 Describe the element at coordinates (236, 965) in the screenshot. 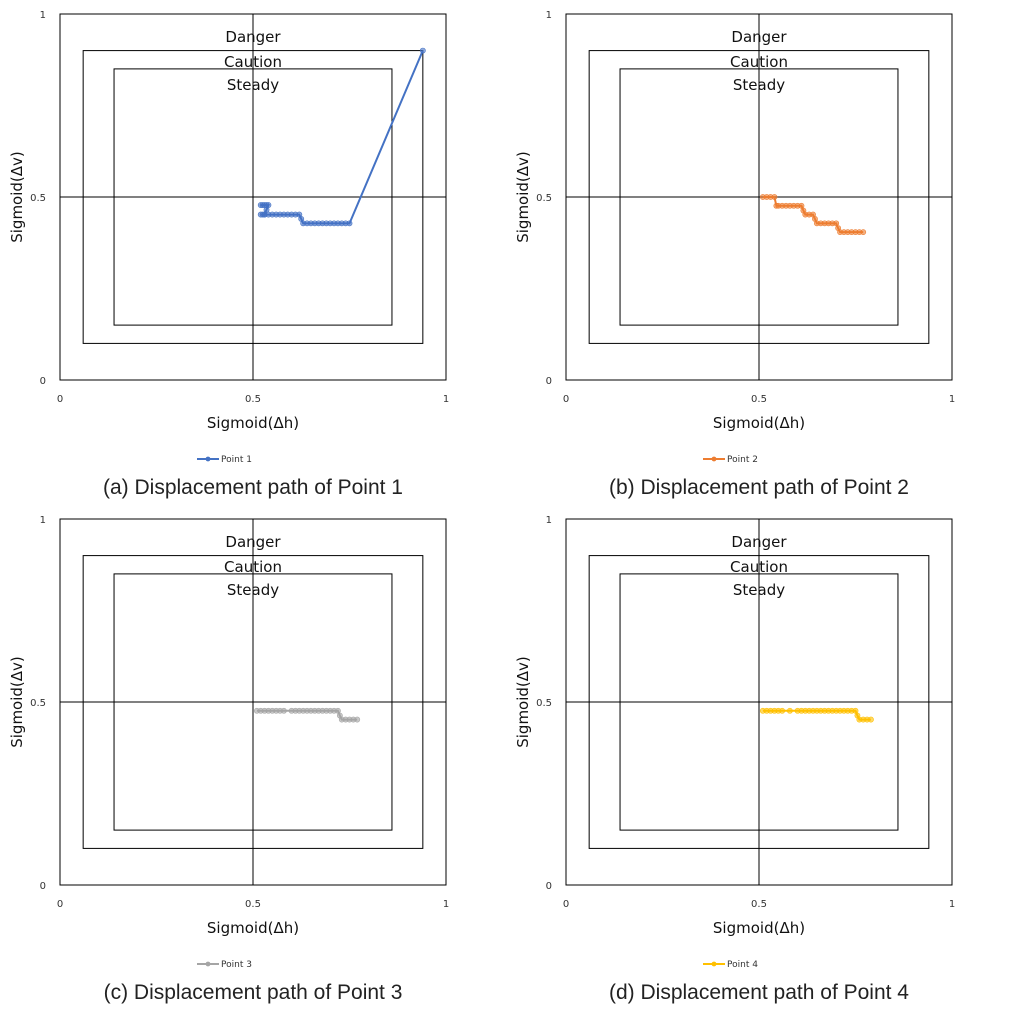

I see `legend-label: Point 3` at that location.